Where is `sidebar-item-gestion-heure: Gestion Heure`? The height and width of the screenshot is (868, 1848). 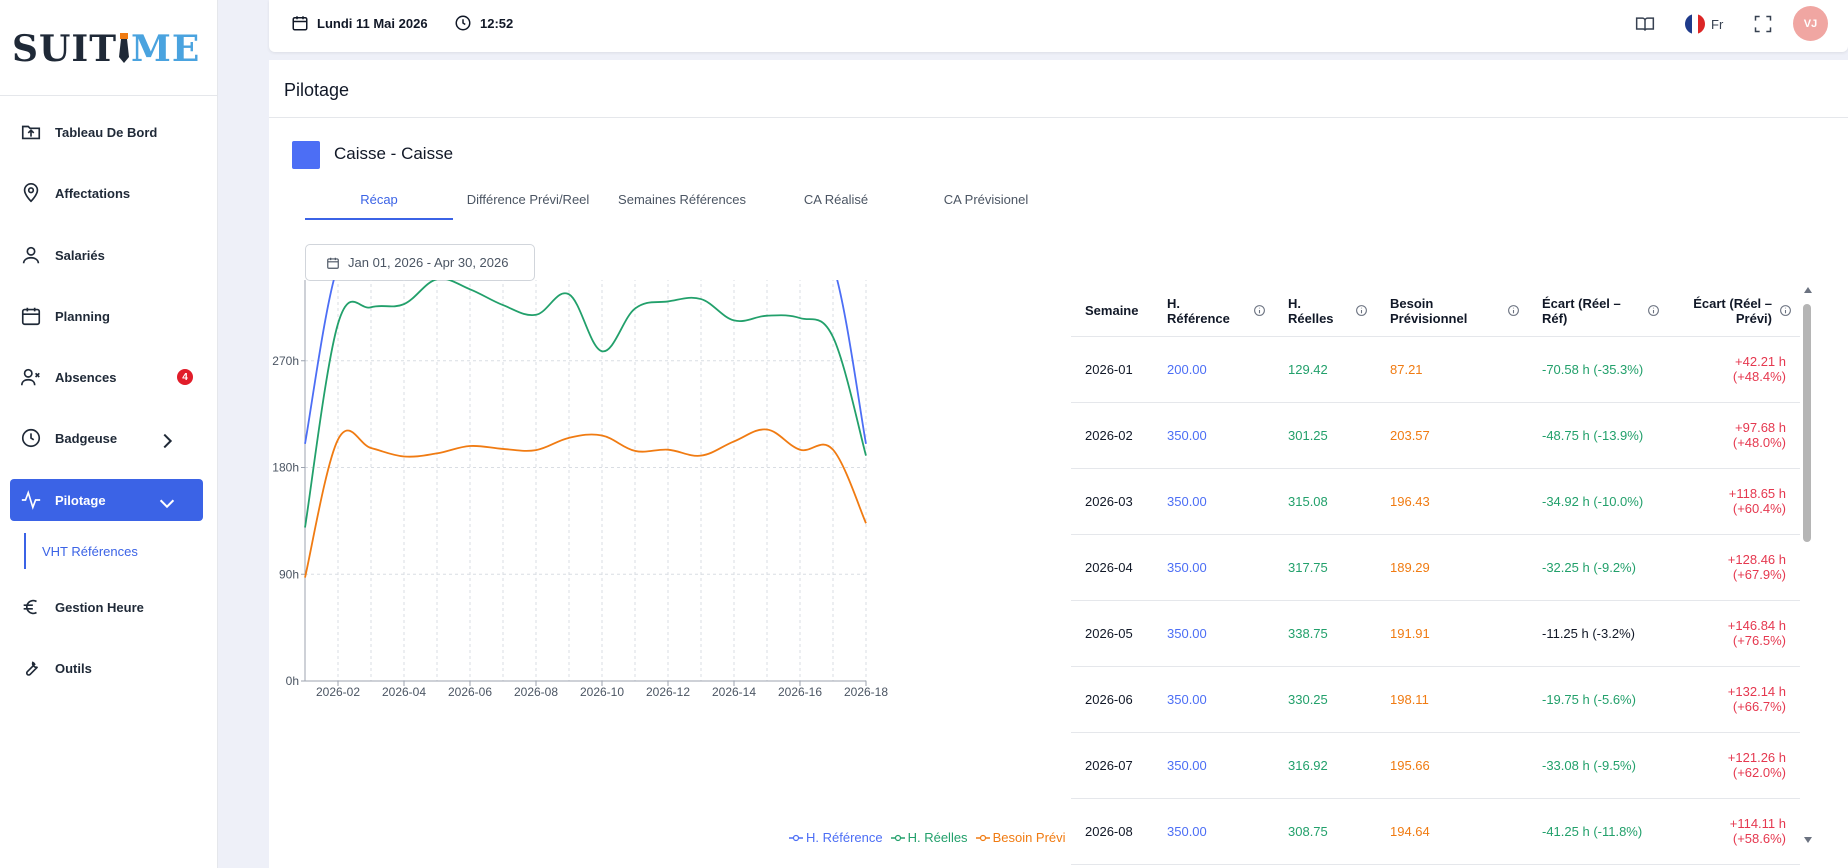
sidebar-item-gestion-heure: Gestion Heure is located at coordinates (106, 607).